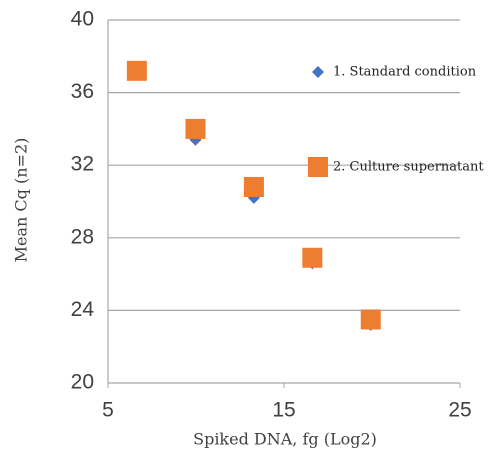 This screenshot has height=460, width=501. What do you see at coordinates (83, 309) in the screenshot?
I see `y-tick-label: 24` at bounding box center [83, 309].